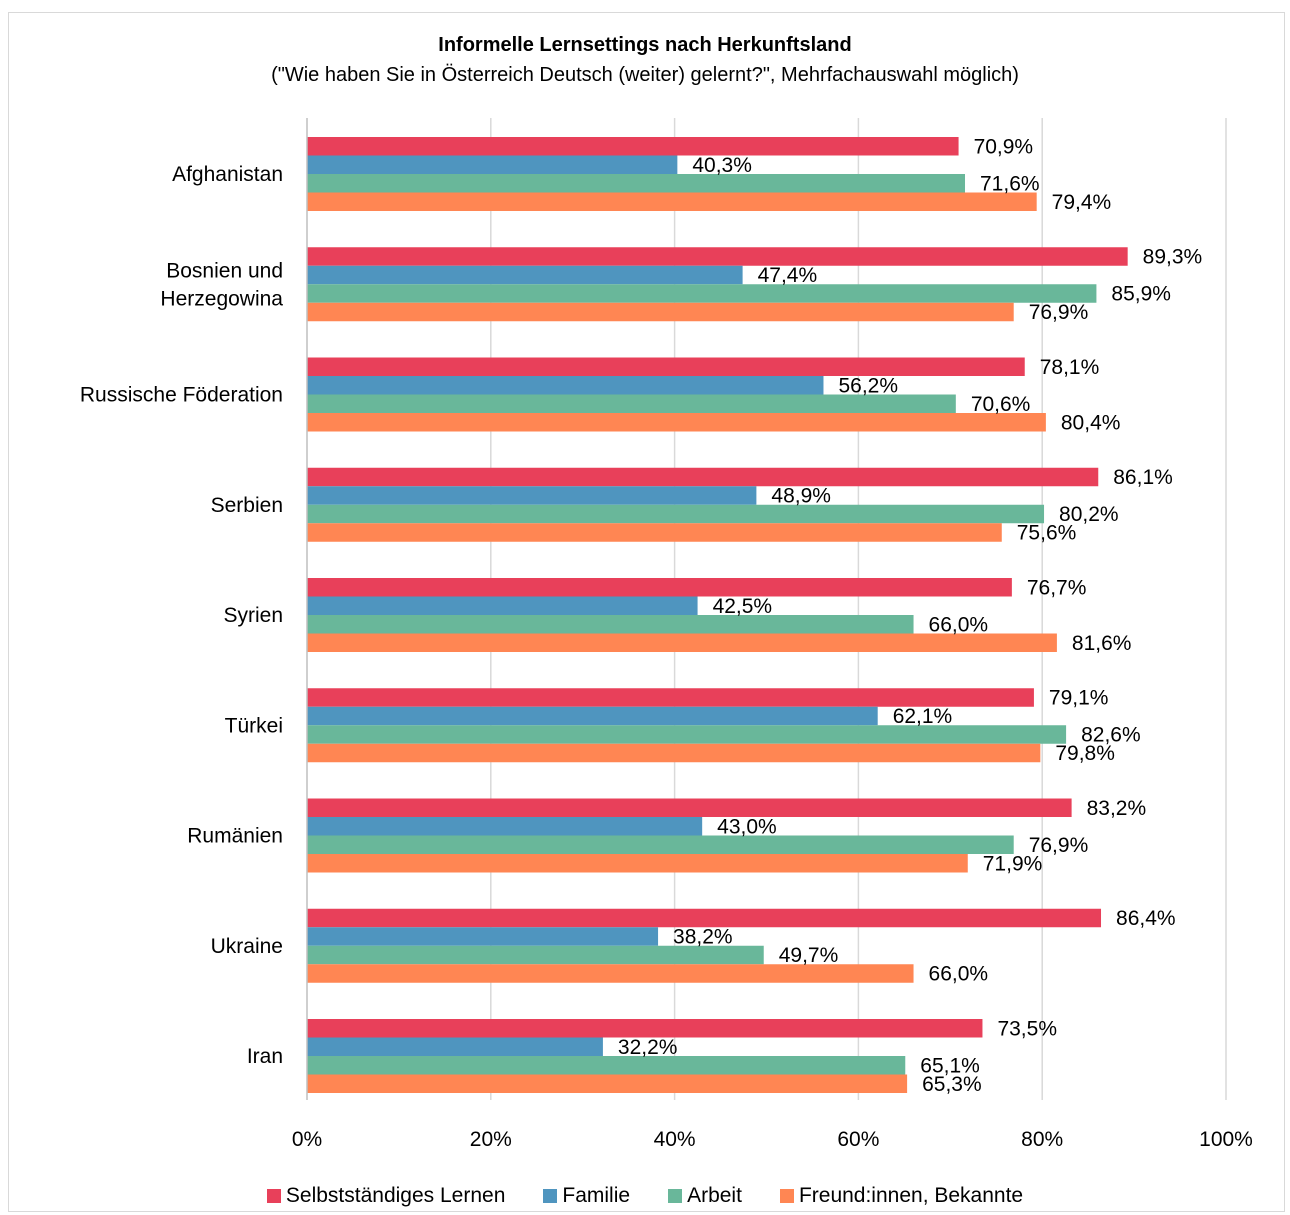 This screenshot has height=1215, width=1290. Describe the element at coordinates (221, 298) in the screenshot. I see `category-label: Herzegowina` at that location.